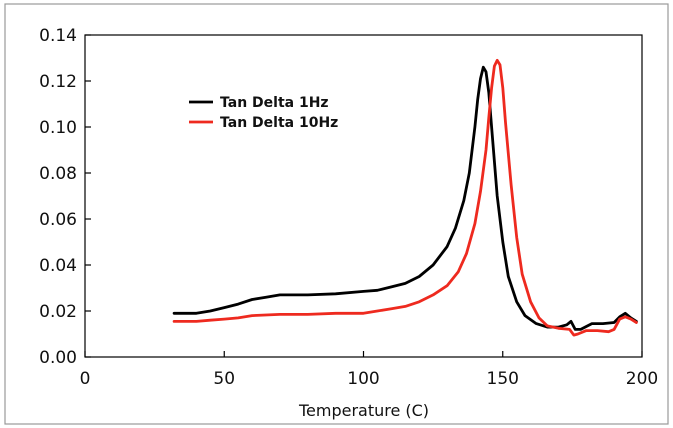 The height and width of the screenshot is (428, 673). What do you see at coordinates (58, 36) in the screenshot?
I see `y-tick-label: 0.14` at bounding box center [58, 36].